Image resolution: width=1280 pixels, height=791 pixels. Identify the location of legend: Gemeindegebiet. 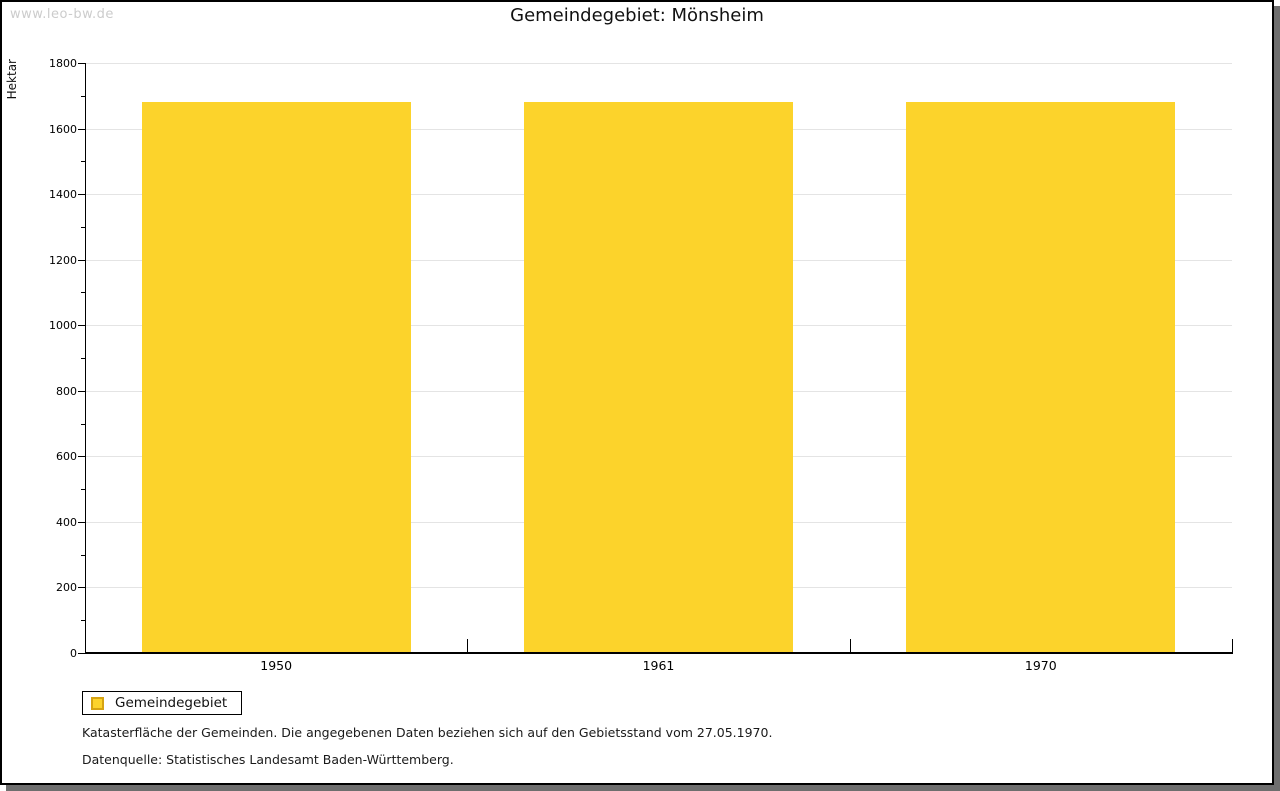
(162, 703).